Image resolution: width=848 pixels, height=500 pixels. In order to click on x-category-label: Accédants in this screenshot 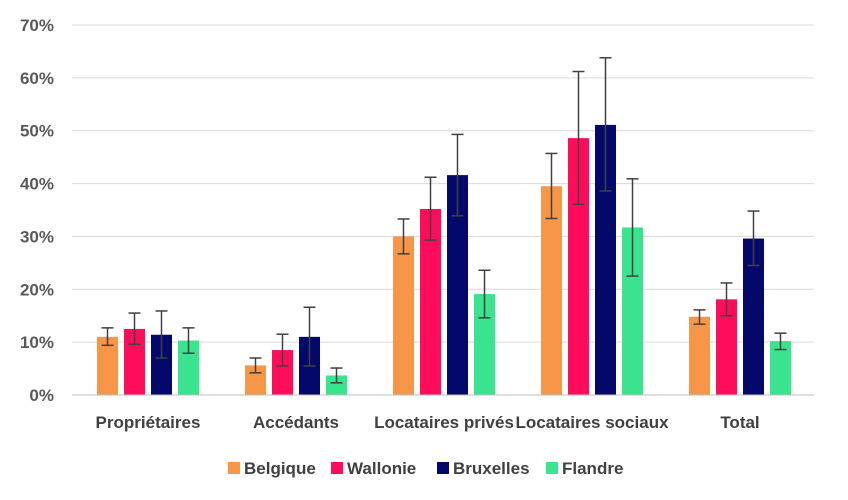, I will do `click(296, 422)`.